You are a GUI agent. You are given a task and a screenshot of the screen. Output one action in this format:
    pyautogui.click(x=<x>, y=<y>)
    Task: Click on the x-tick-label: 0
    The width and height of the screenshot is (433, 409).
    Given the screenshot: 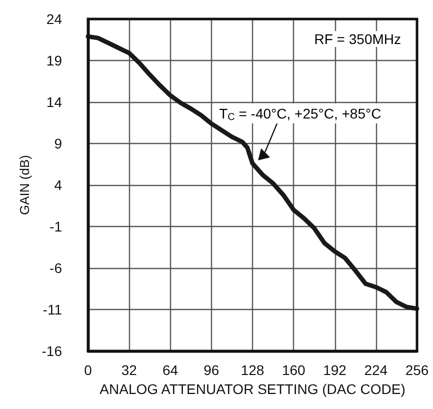 What is the action you would take?
    pyautogui.click(x=88, y=370)
    